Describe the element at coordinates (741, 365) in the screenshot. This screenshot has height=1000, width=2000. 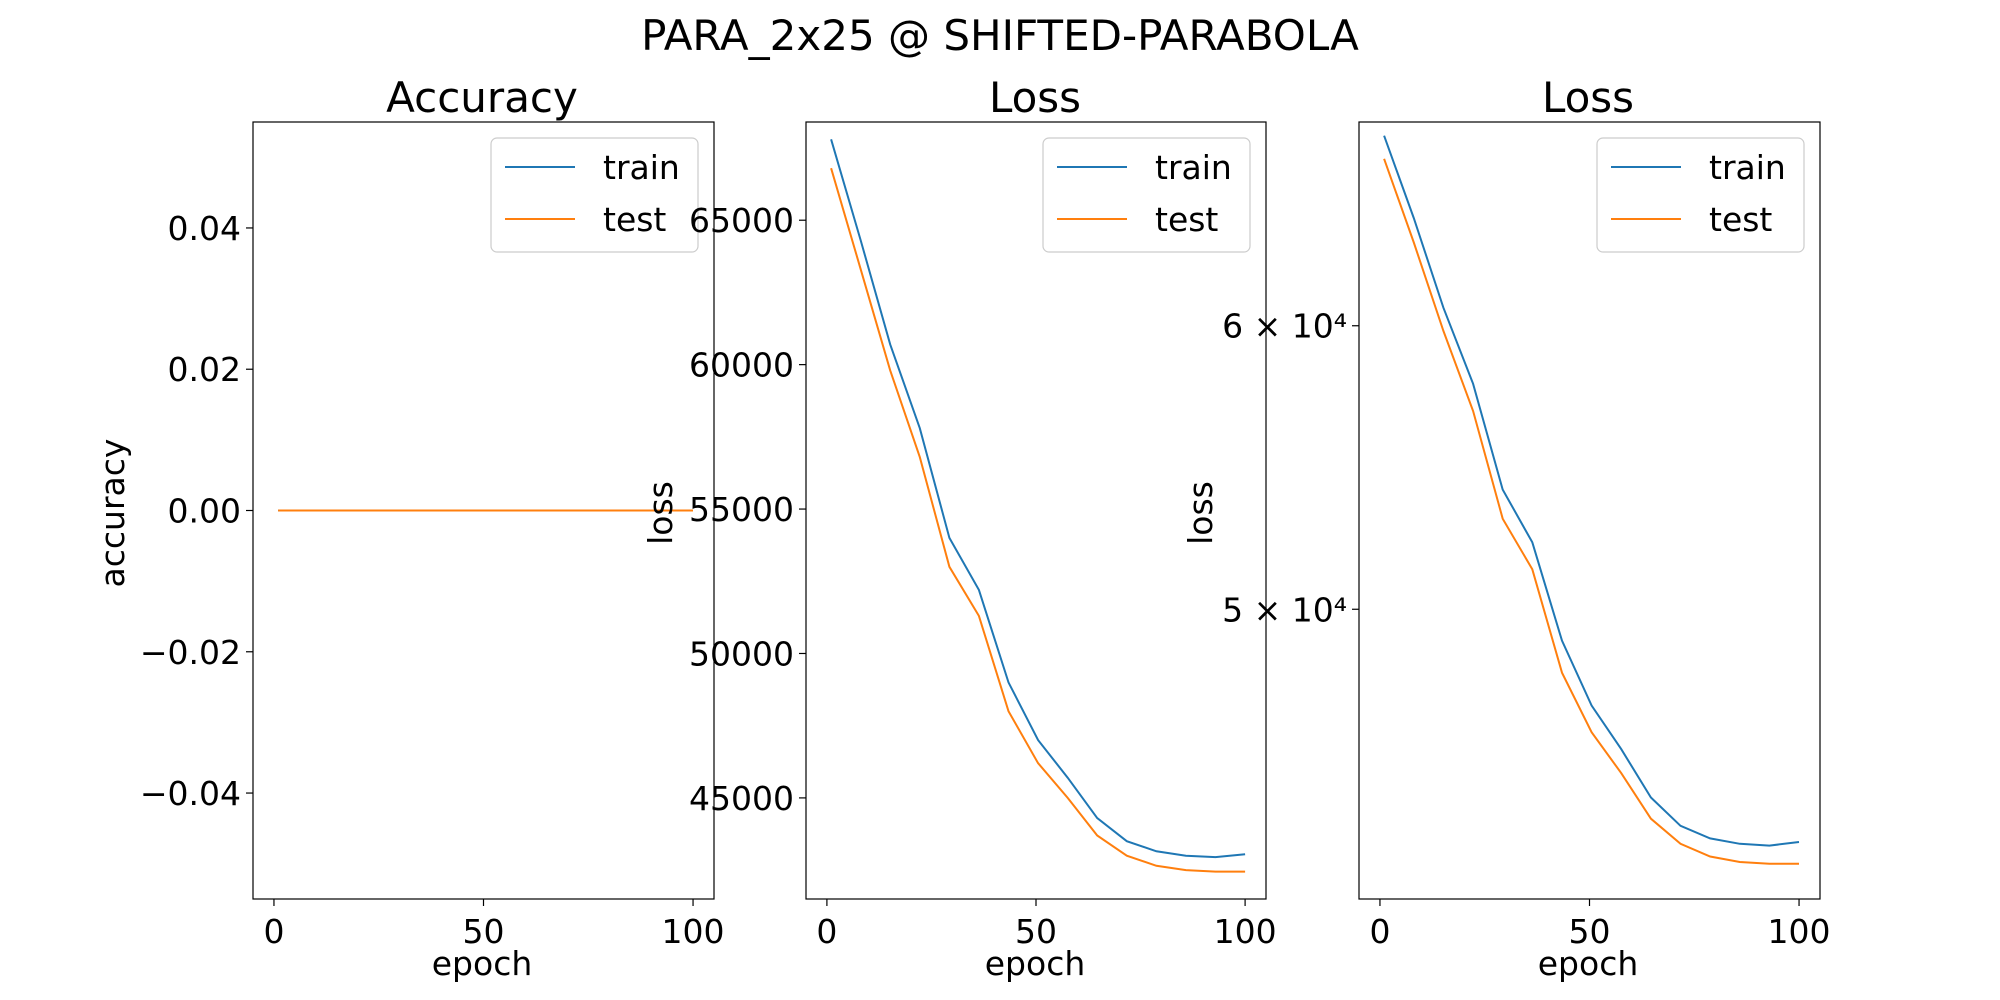
I see `y-tick-label: 60000` at that location.